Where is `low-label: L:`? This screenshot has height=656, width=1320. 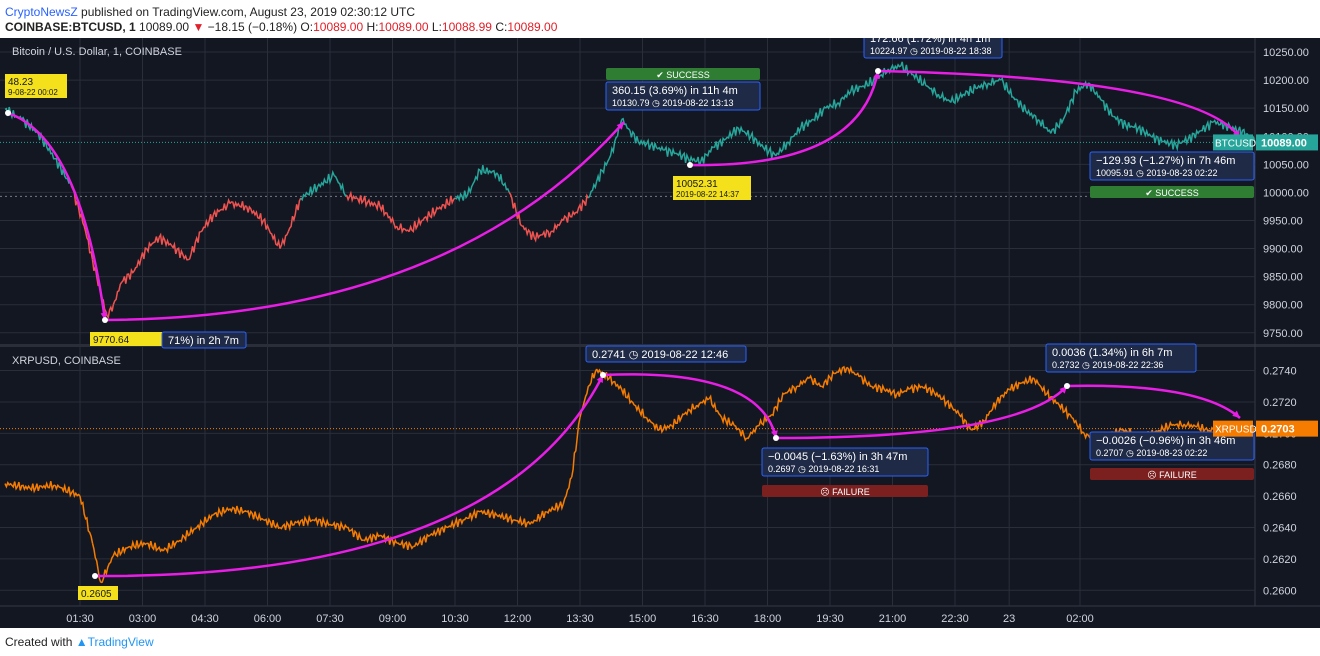 low-label: L: is located at coordinates (436, 27).